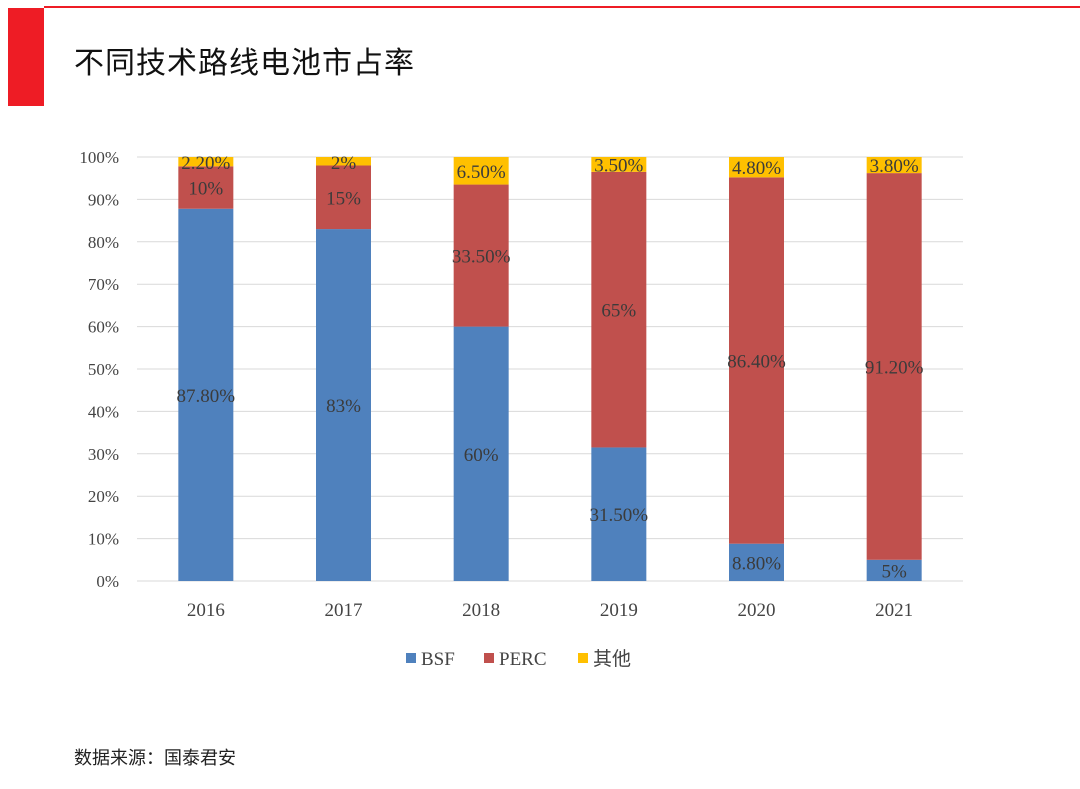  I want to click on bar-bsf-2017, so click(343, 405).